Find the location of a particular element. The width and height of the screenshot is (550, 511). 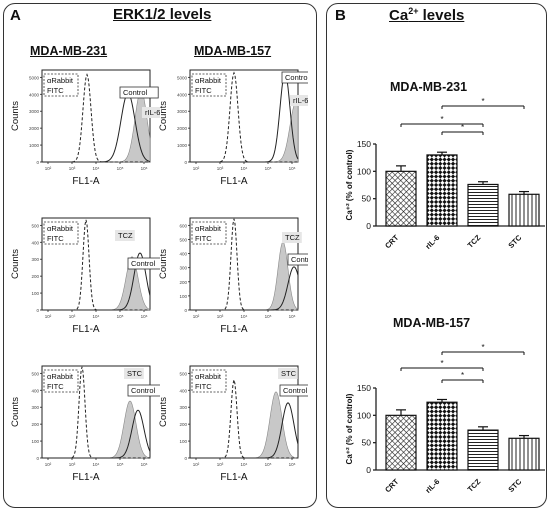

y-axis-label: Ca⁺² (% of control) is located at coordinates (349, 184).